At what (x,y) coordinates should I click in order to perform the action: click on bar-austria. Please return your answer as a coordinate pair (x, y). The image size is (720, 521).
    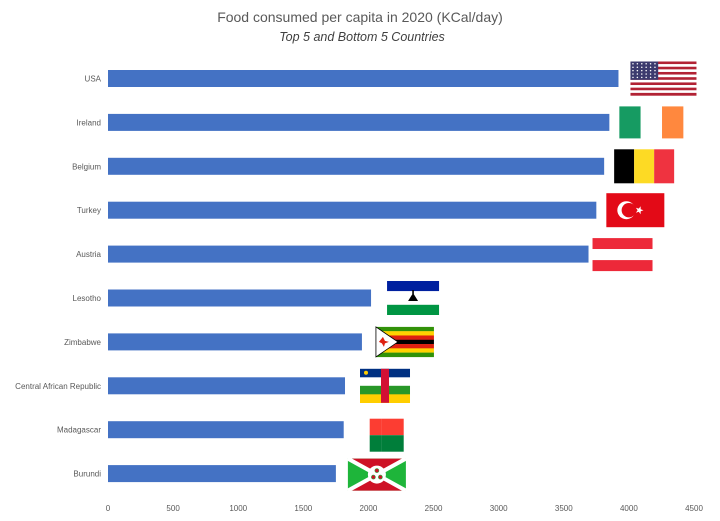
    Looking at the image, I should click on (348, 254).